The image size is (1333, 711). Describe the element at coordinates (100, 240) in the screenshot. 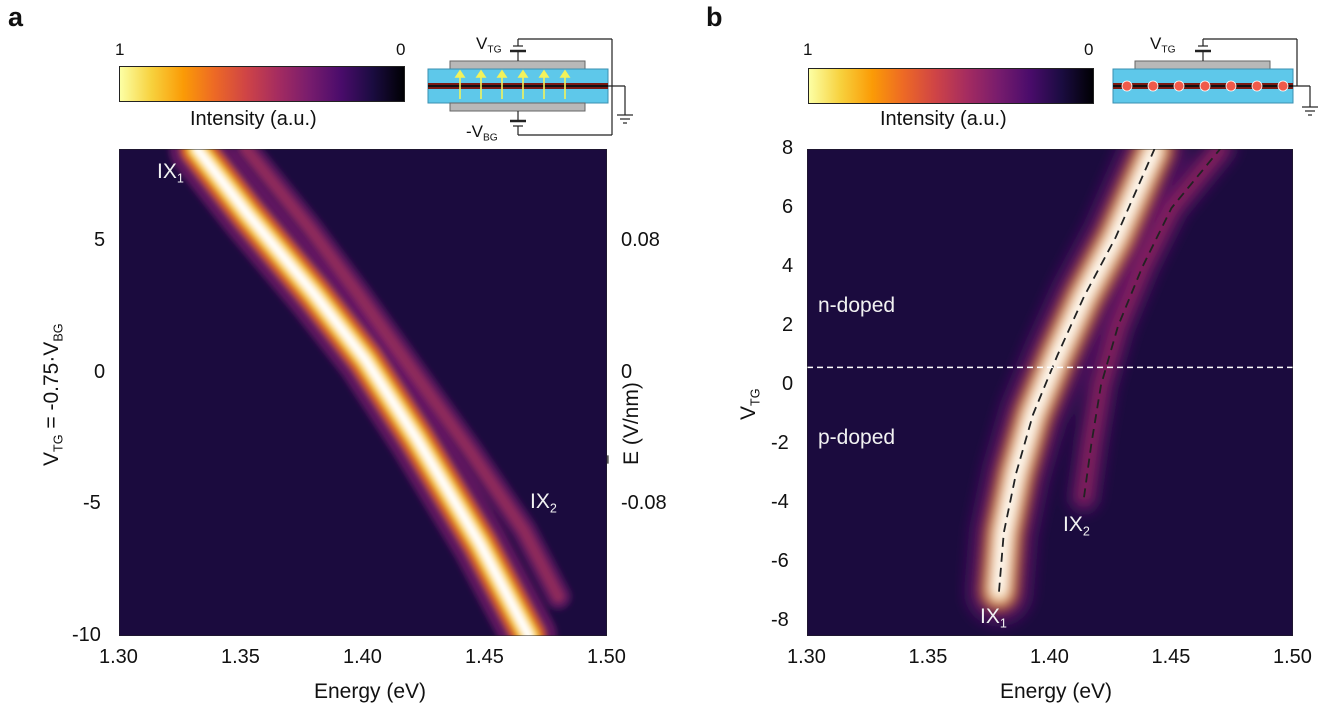

I see `y-tick-label: 5` at that location.